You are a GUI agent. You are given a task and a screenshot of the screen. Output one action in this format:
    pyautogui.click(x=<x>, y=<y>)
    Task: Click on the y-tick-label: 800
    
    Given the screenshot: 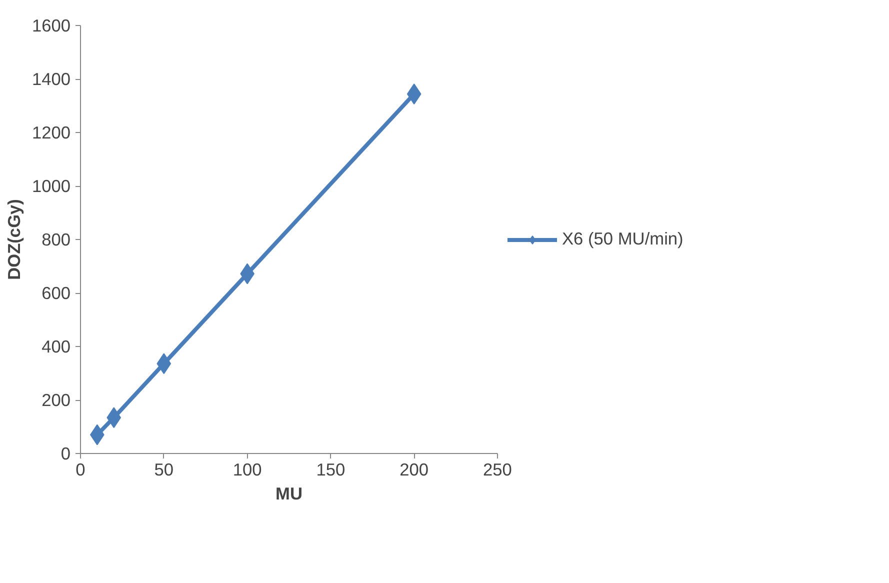 What is the action you would take?
    pyautogui.click(x=56, y=240)
    